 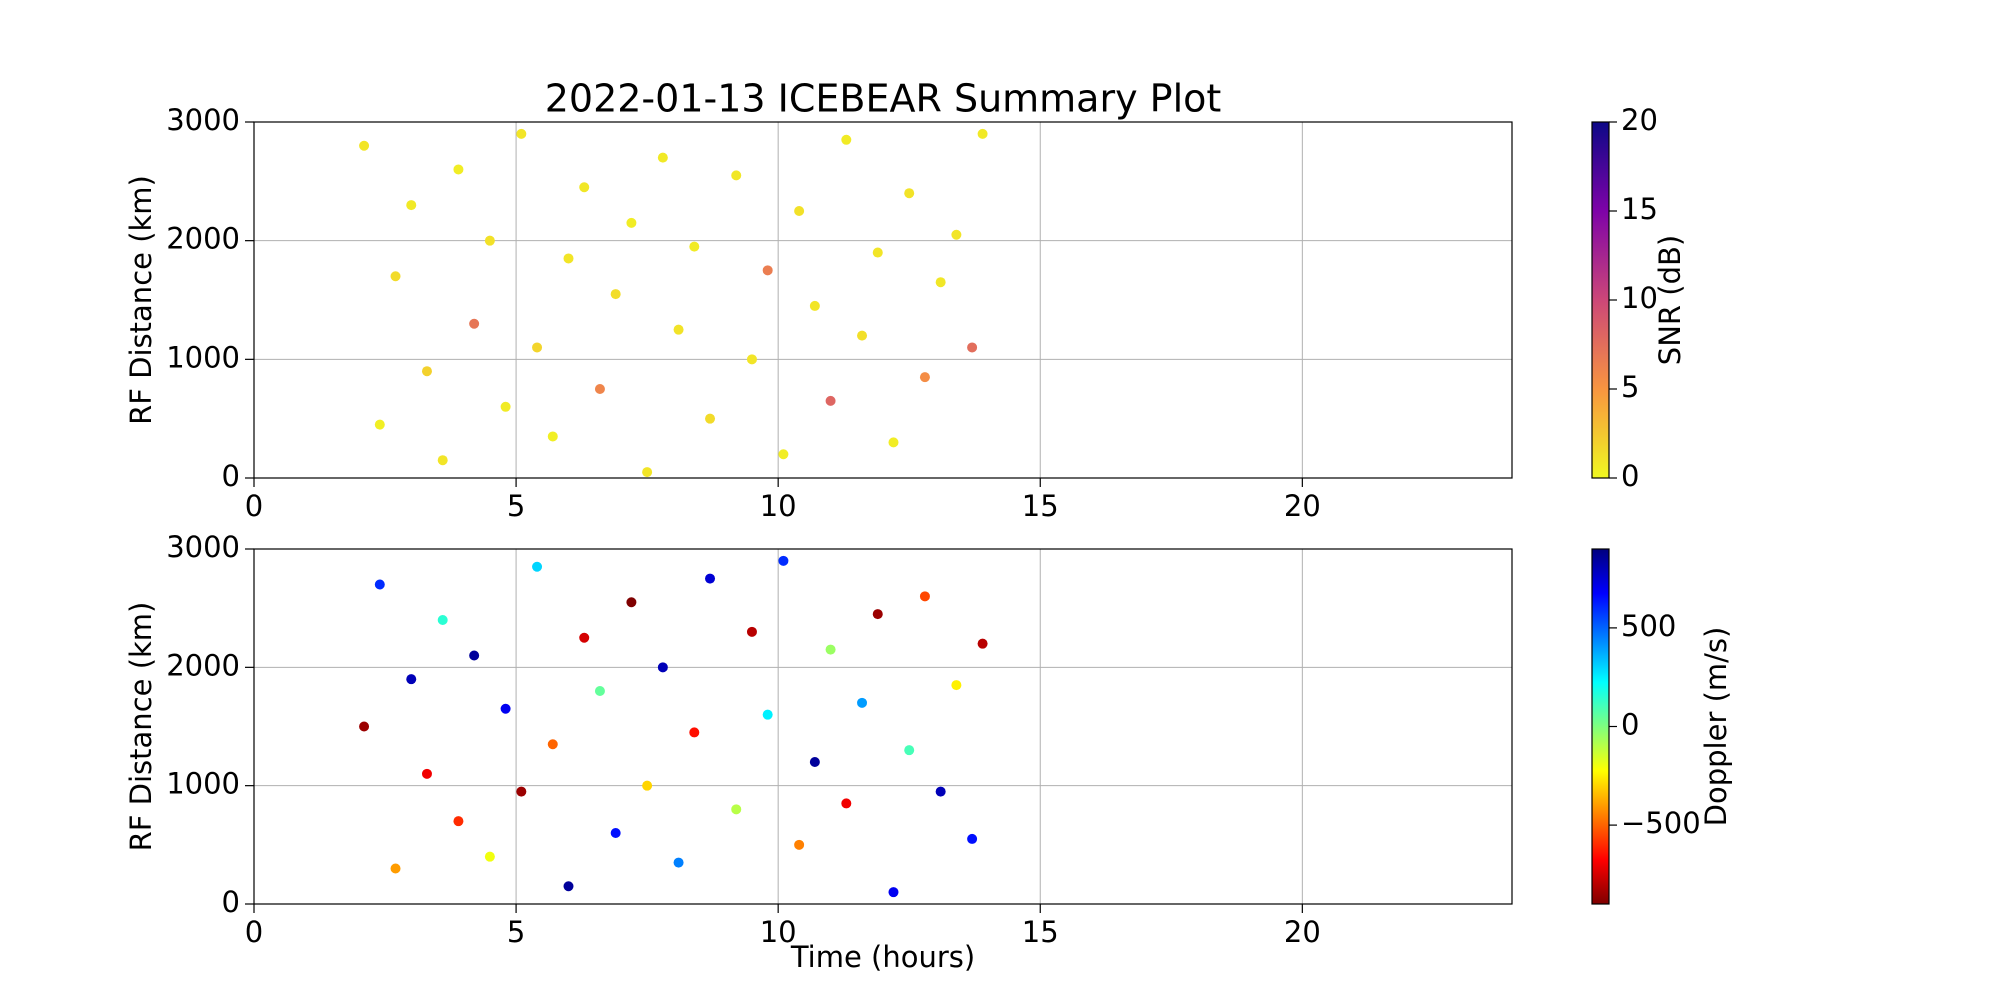 I want to click on y-axis-label: RF Distance (km), so click(x=141, y=300).